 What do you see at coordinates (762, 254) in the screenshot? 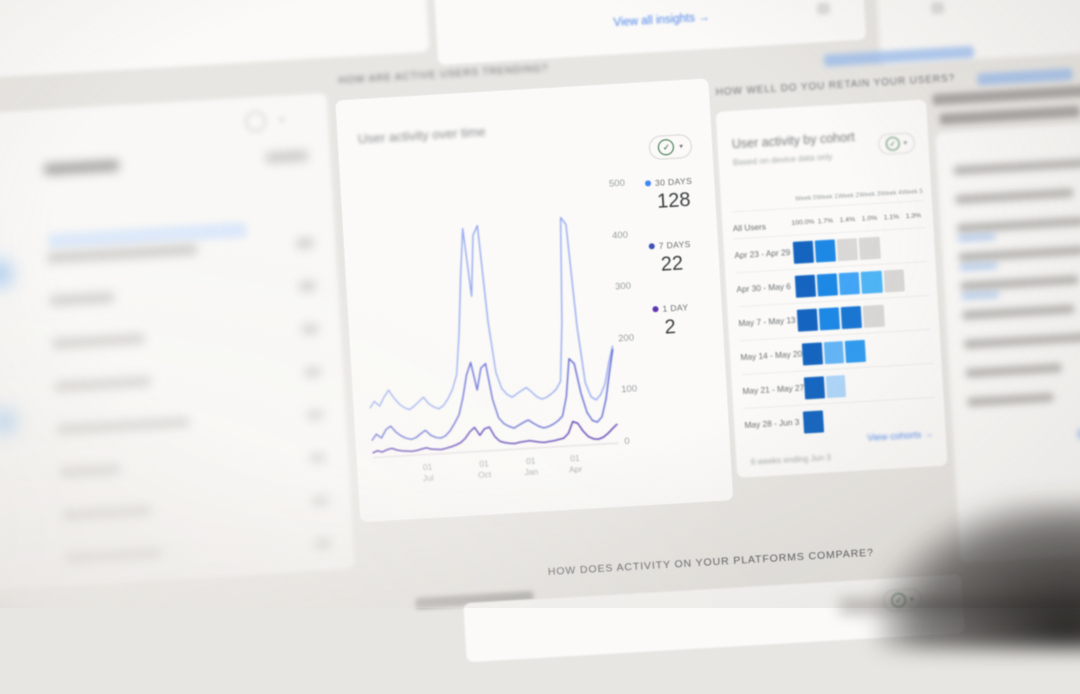
I see `cohort-row-label: Apr 23 - Apr 29` at bounding box center [762, 254].